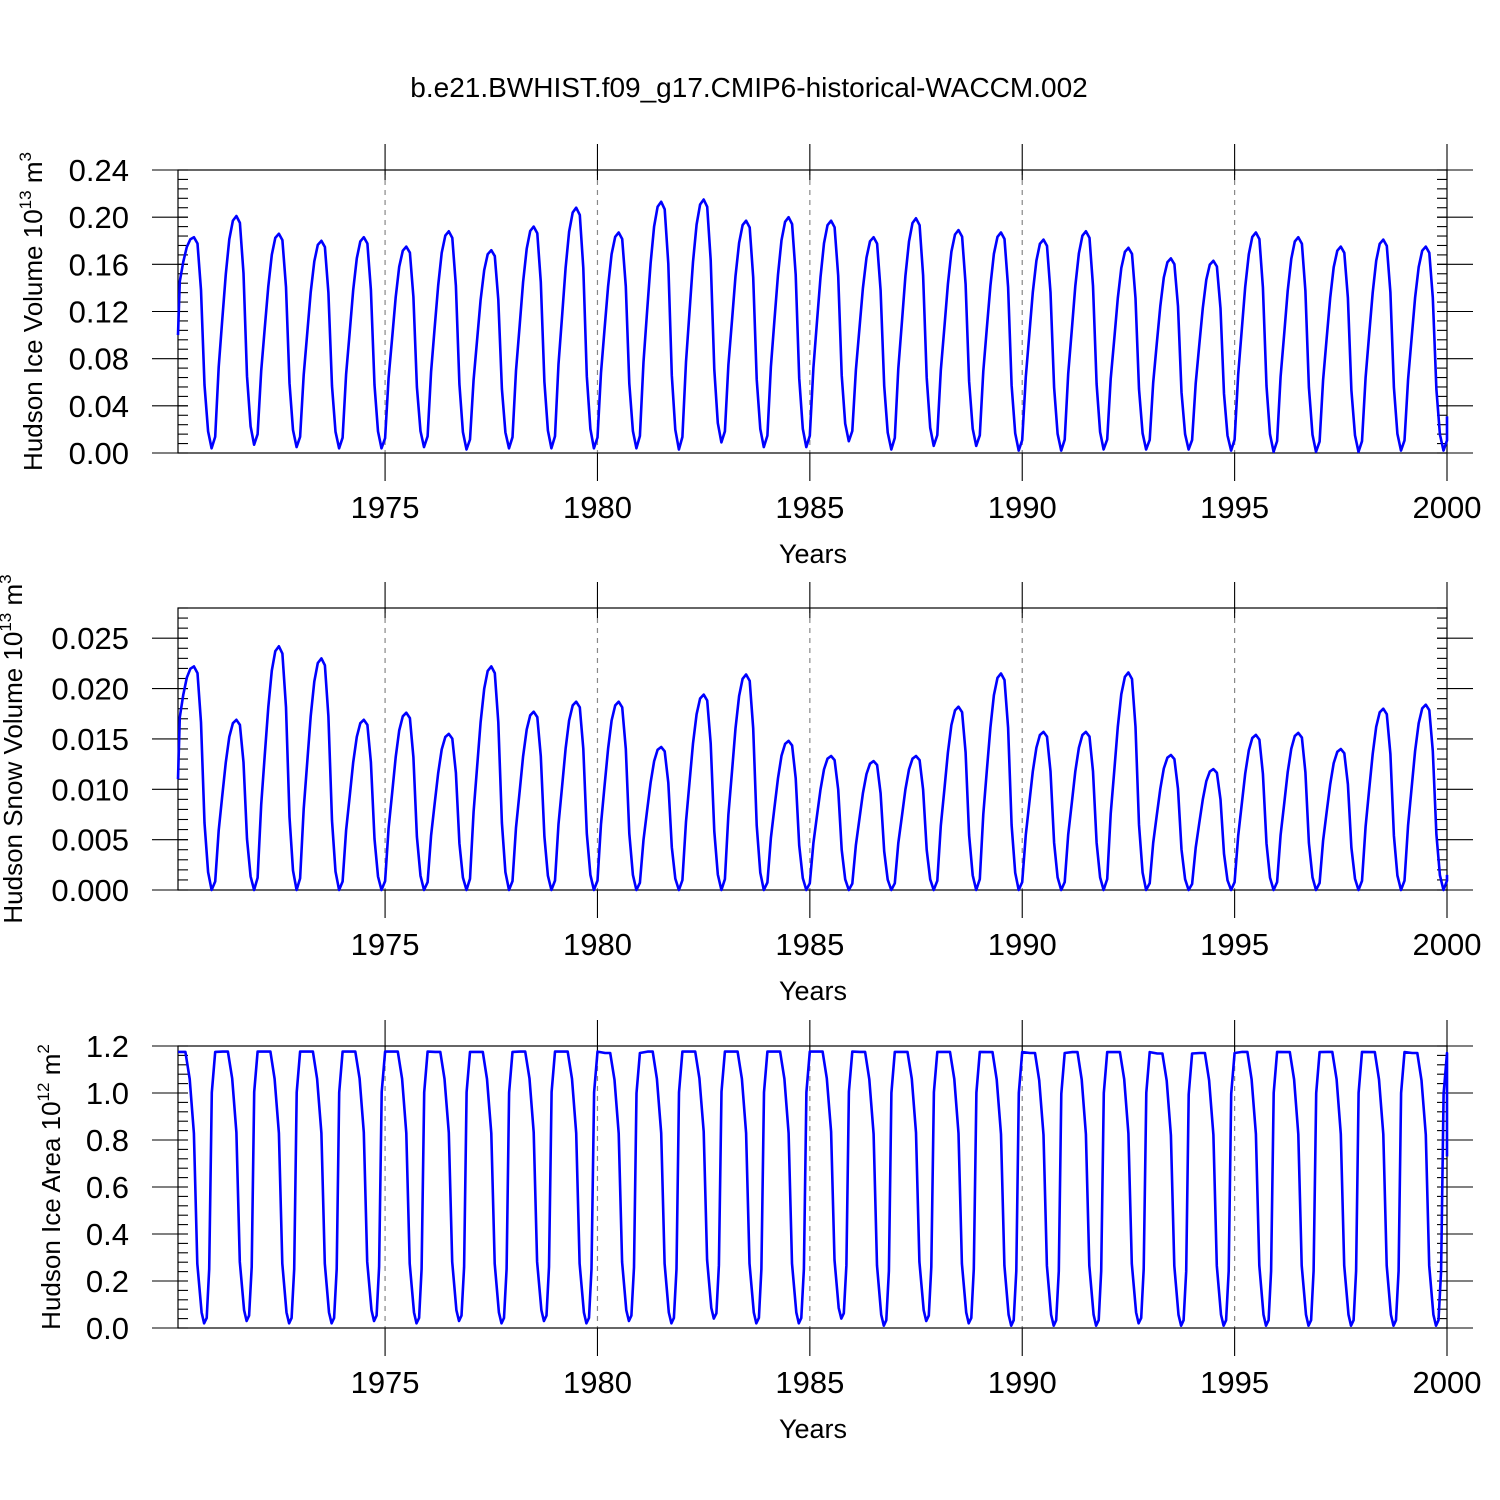 This screenshot has width=1500, height=1500. Describe the element at coordinates (90, 638) in the screenshot. I see `ytick-label: 0.025` at that location.